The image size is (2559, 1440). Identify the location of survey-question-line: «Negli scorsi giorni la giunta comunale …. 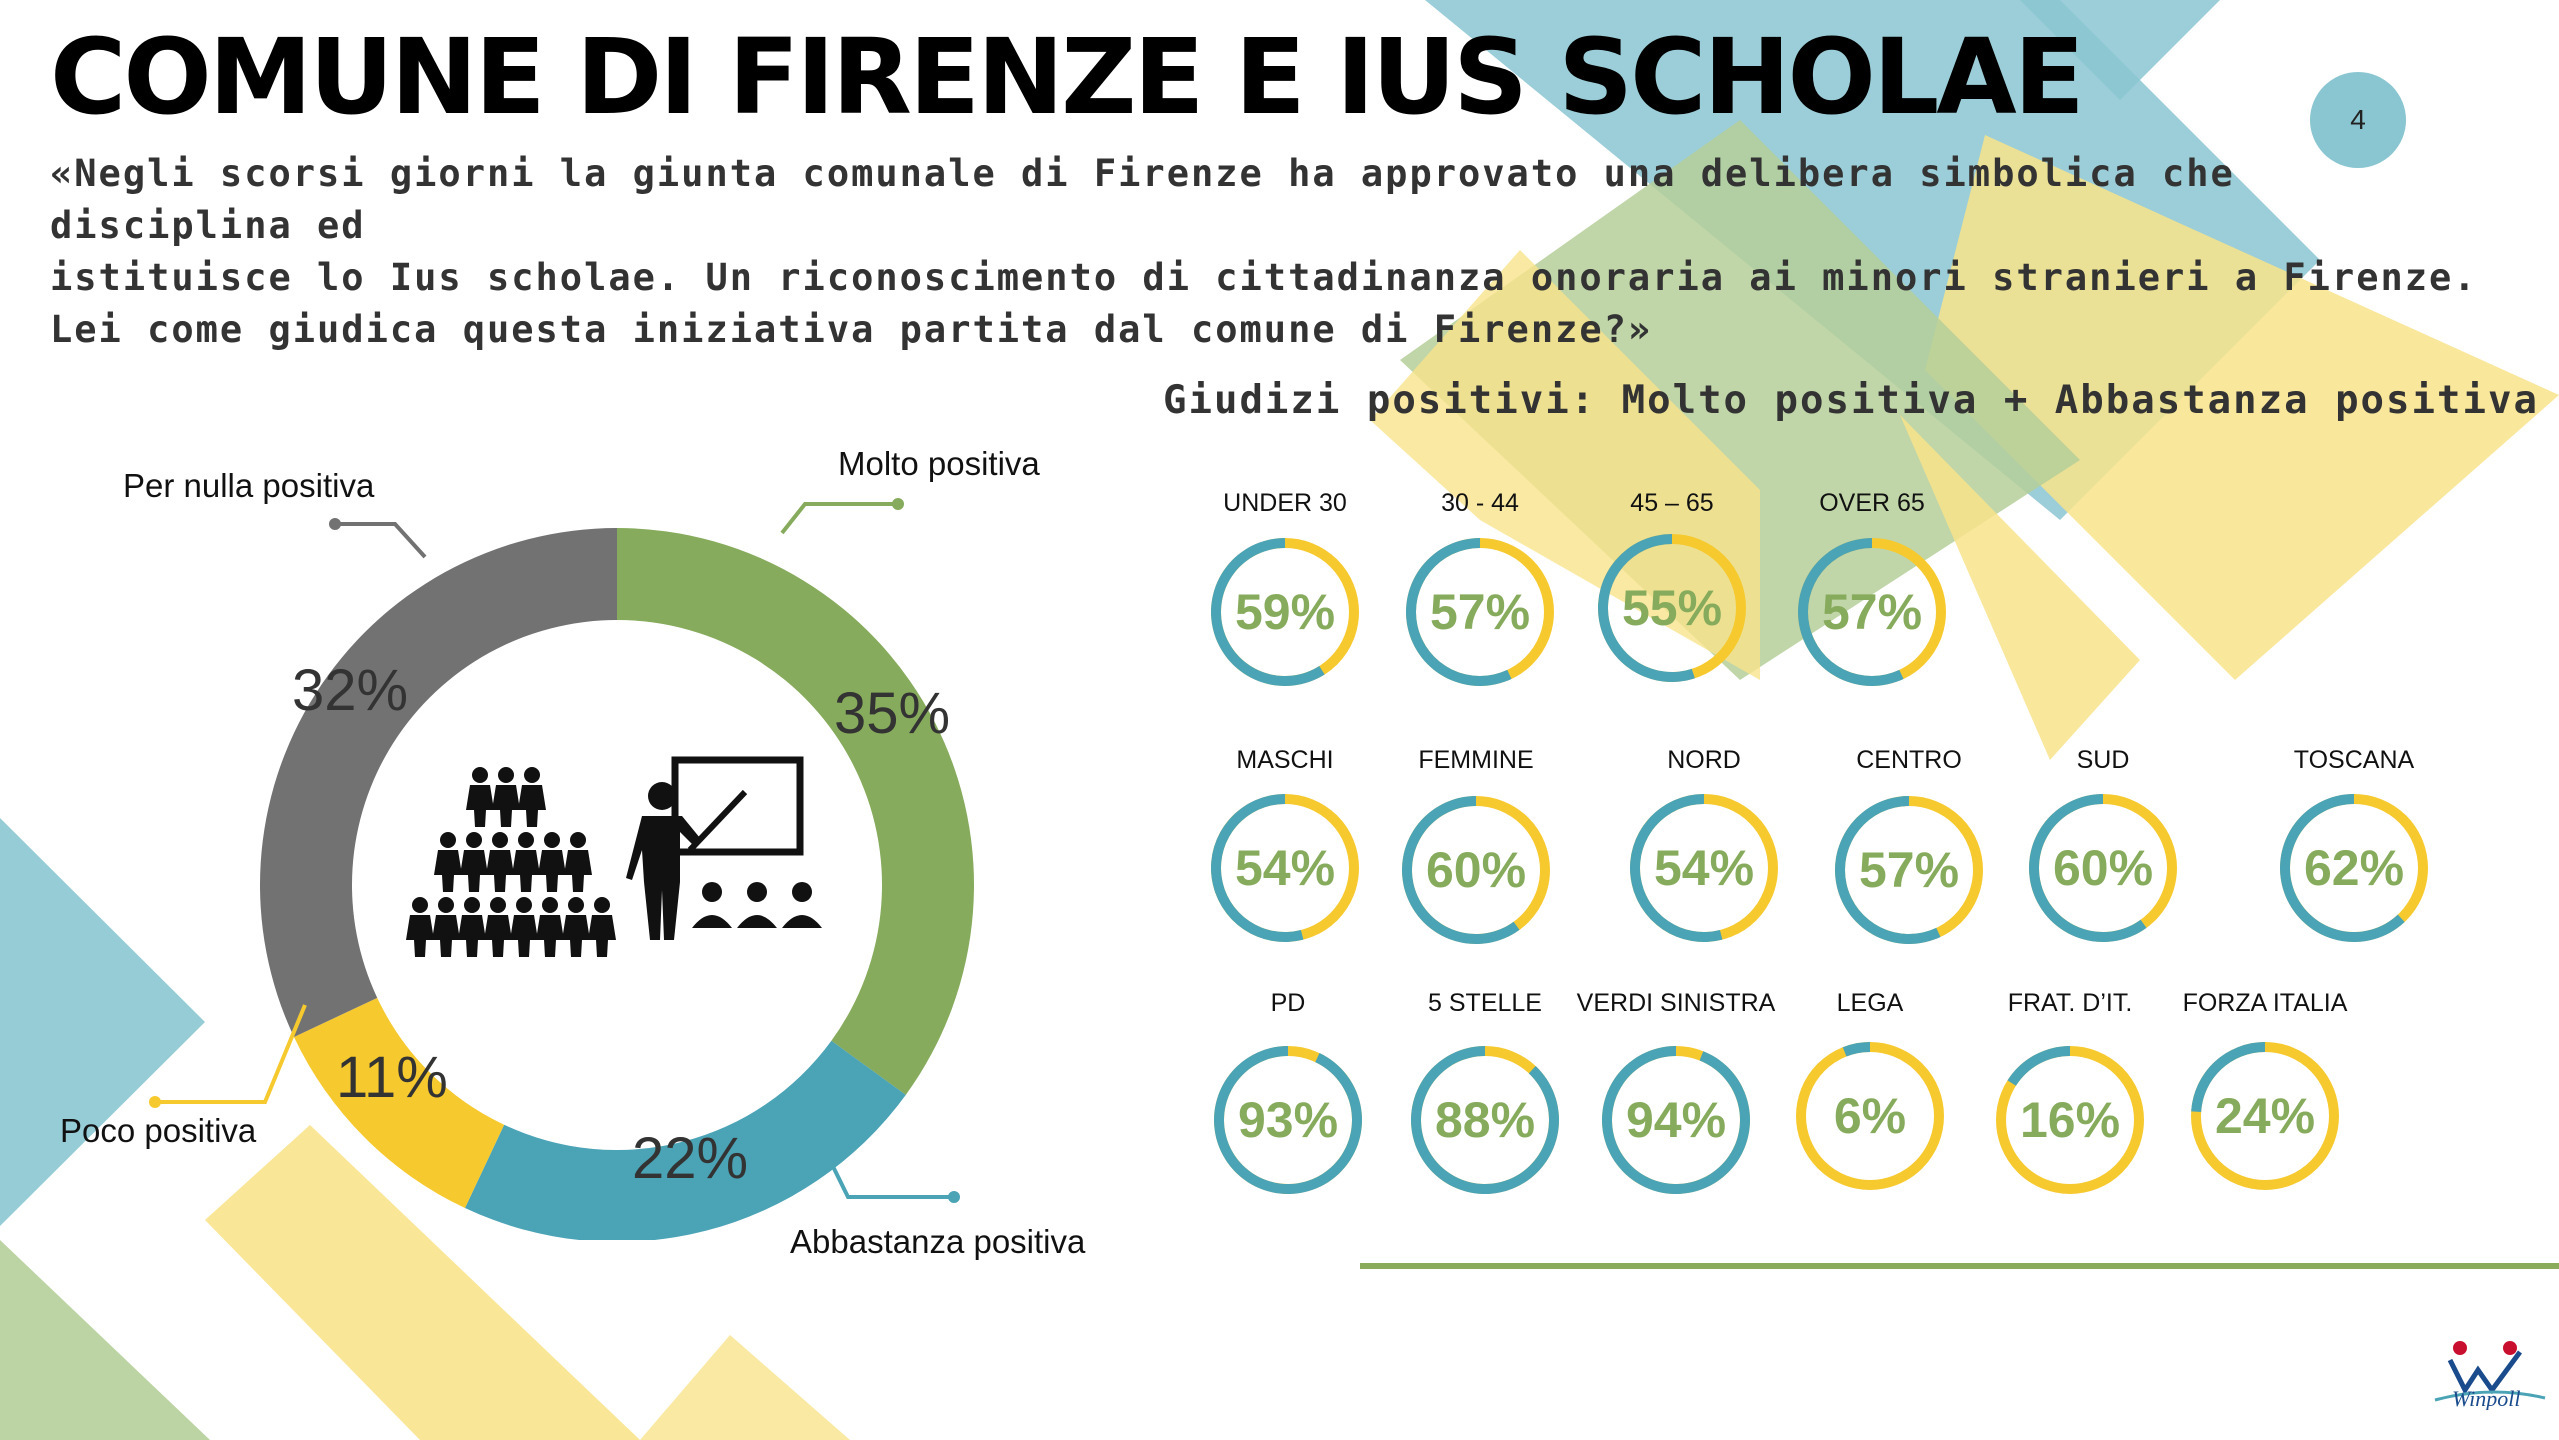
(1142, 199).